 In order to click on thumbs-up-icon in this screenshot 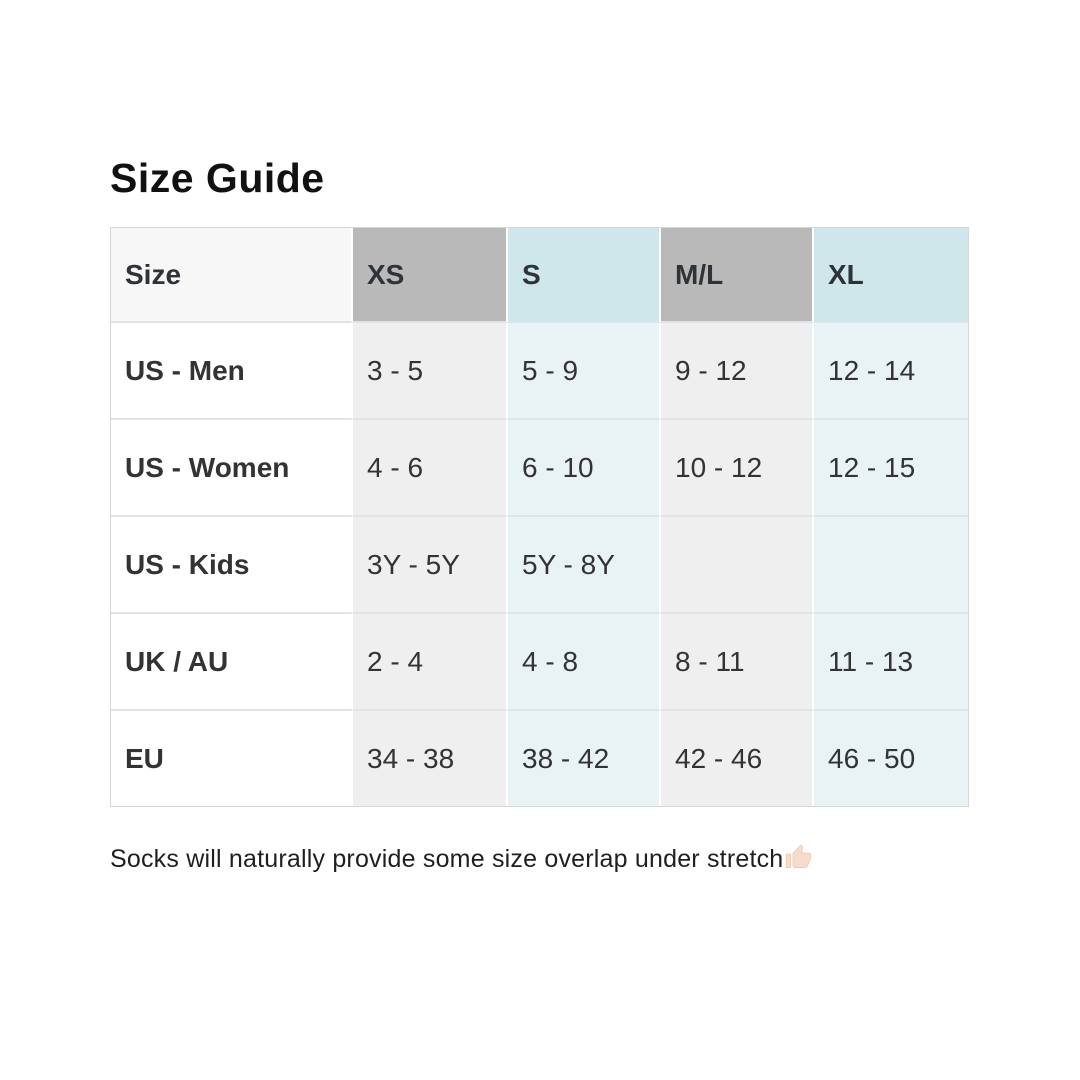, I will do `click(798, 857)`.